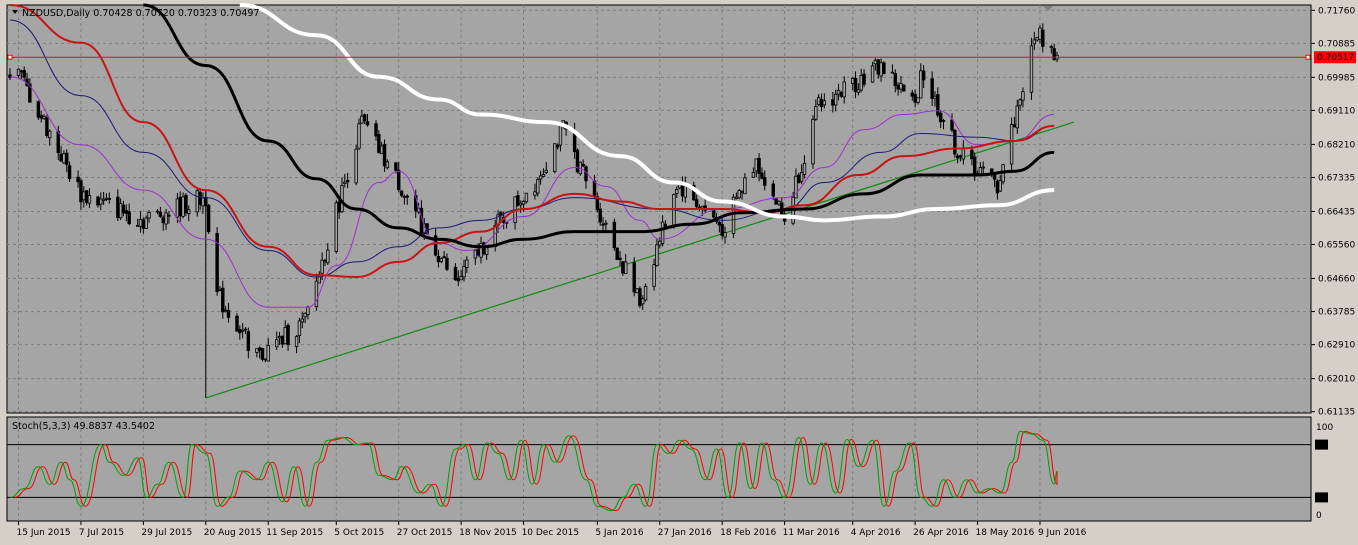 Image resolution: width=1358 pixels, height=545 pixels. I want to click on stoch-tick-label: 0, so click(1319, 516).